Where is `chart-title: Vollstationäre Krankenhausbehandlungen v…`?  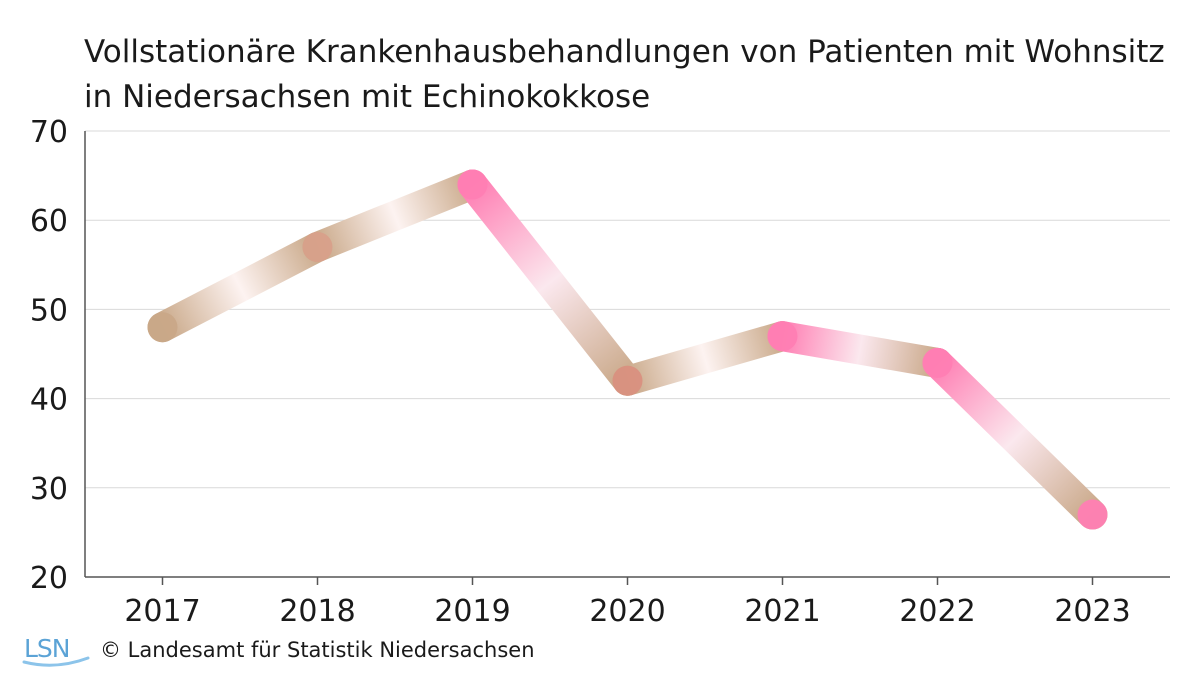
chart-title: Vollstationäre Krankenhausbehandlungen v… is located at coordinates (624, 74).